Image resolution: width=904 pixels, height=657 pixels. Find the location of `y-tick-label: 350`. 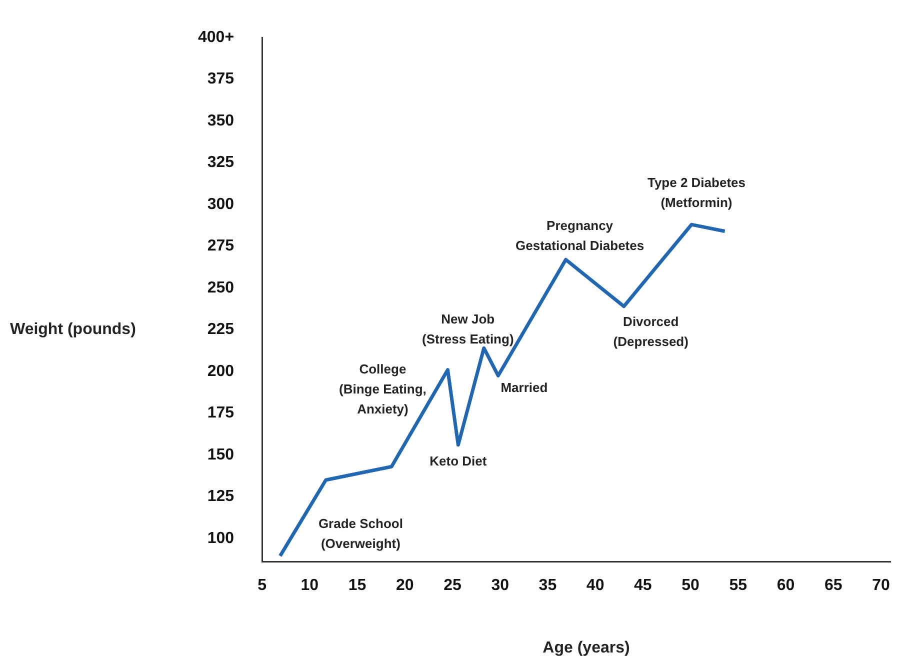

y-tick-label: 350 is located at coordinates (220, 121).